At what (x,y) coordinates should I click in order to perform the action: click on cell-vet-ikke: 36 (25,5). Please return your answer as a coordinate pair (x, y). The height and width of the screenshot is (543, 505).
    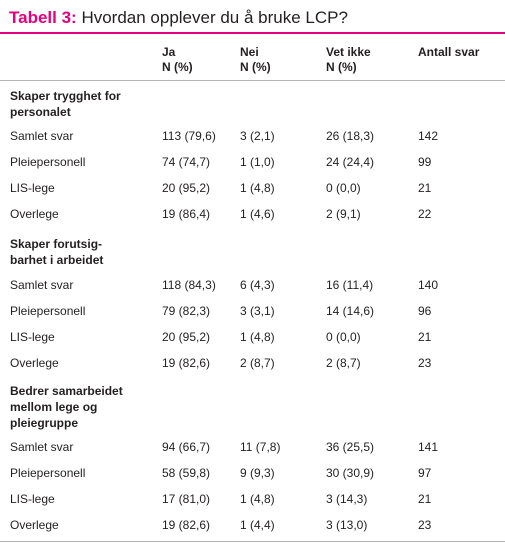
    Looking at the image, I should click on (350, 447).